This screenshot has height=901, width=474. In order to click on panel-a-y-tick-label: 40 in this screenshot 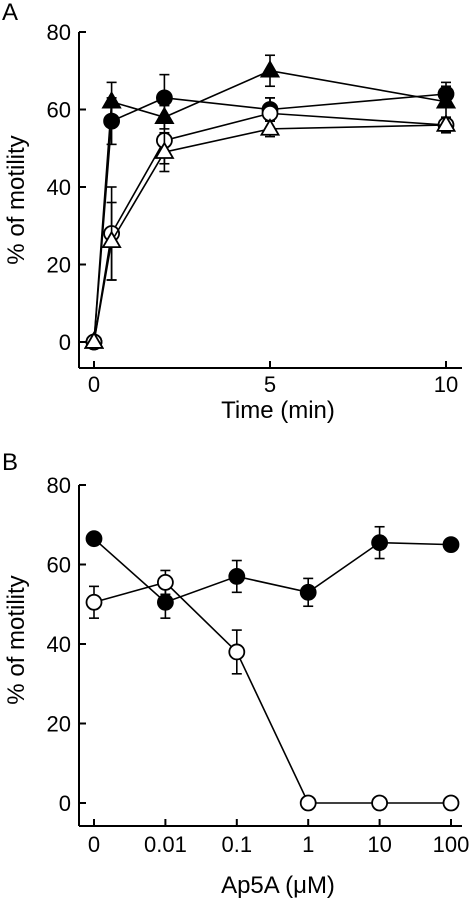, I will do `click(59, 187)`.